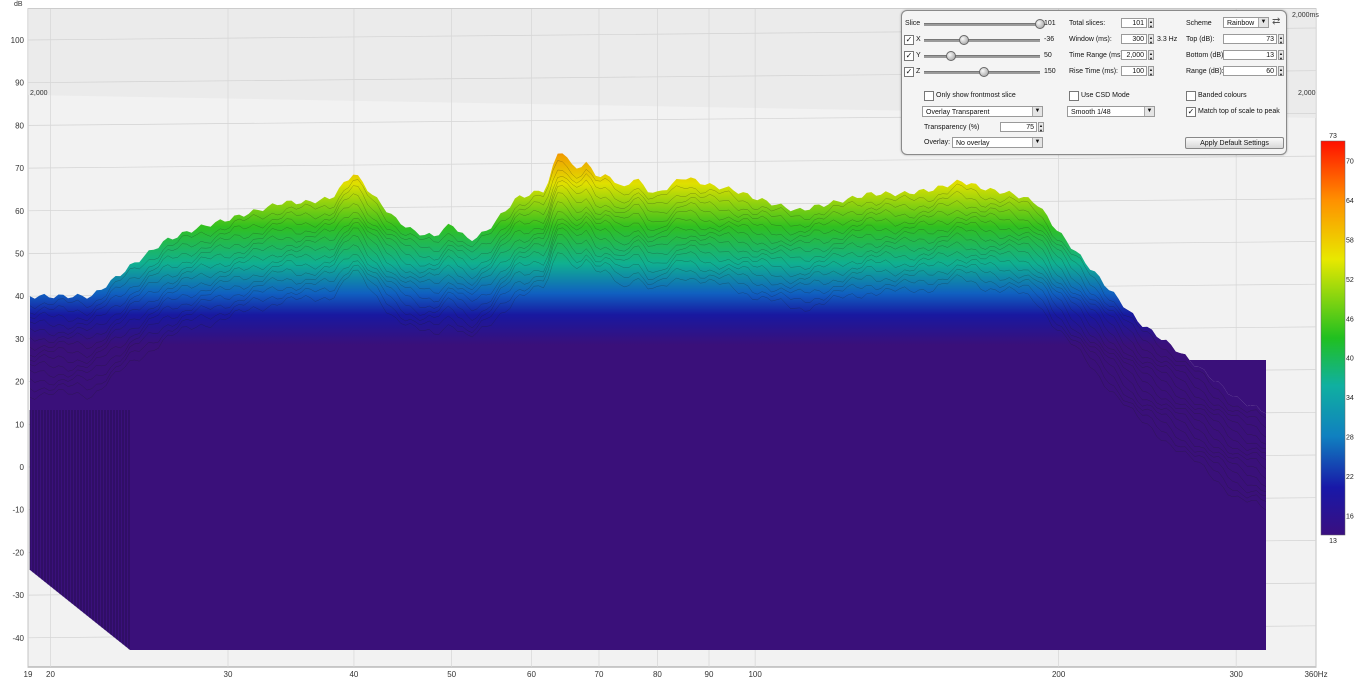 This screenshot has height=680, width=1366. I want to click on scheme-dropdown: Rainbow ▼, so click(1246, 22).